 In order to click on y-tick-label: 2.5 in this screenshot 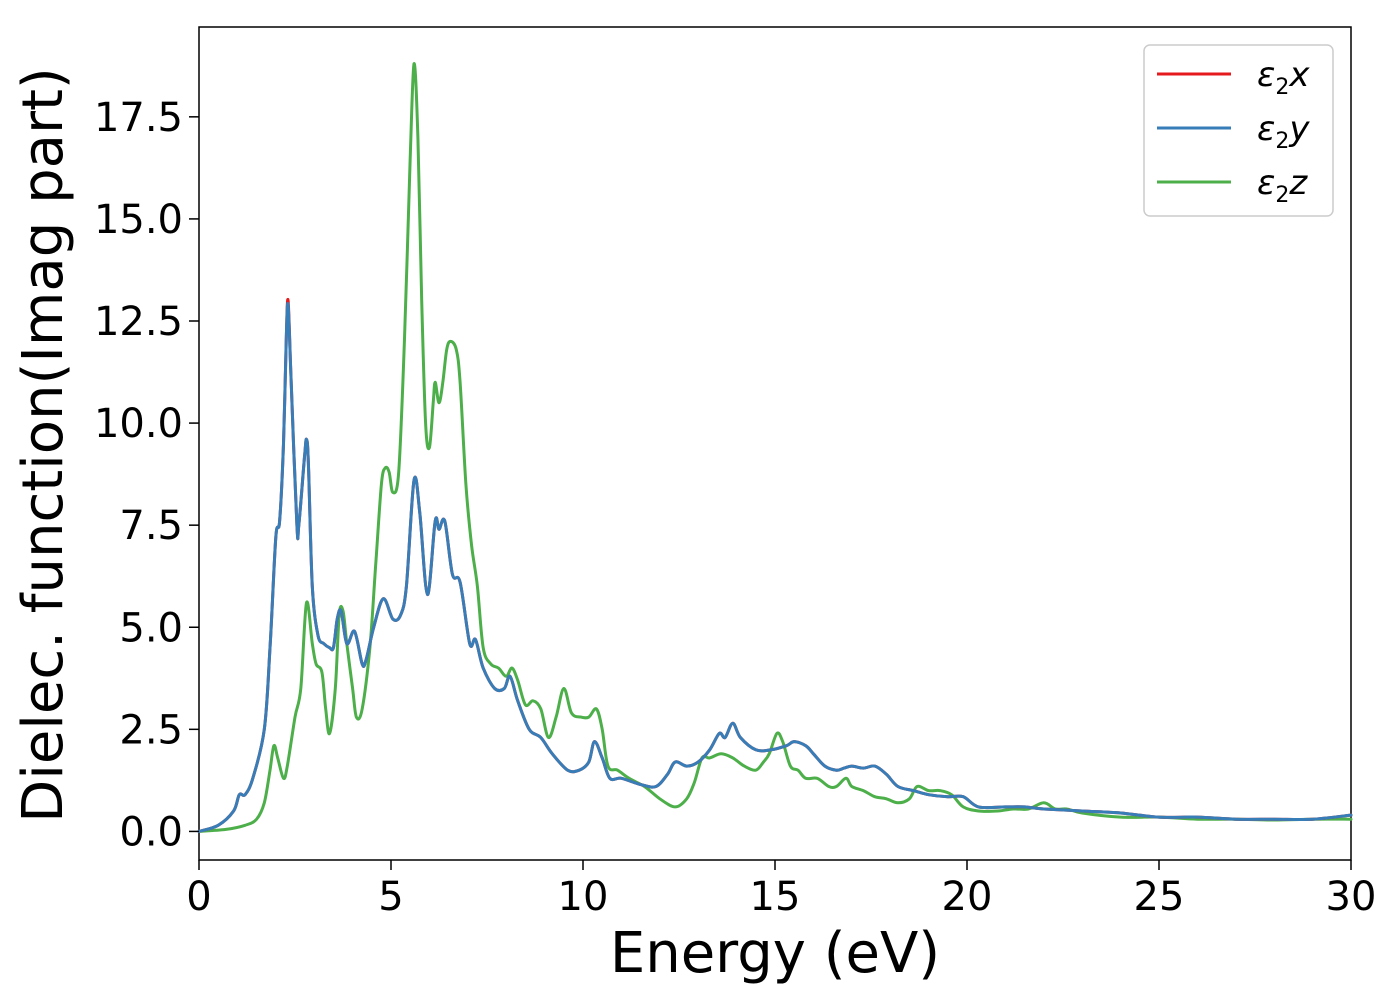, I will do `click(151, 730)`.